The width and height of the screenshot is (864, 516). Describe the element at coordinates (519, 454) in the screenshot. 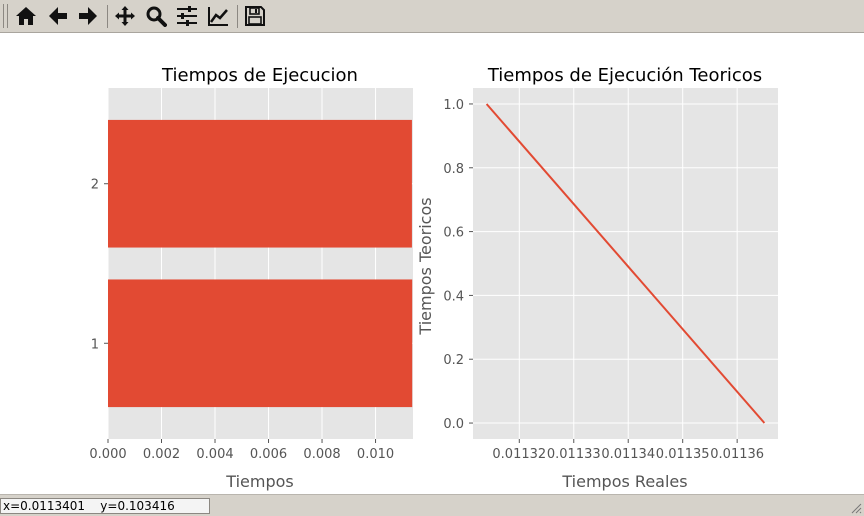

I see `x-tick-label: 0.01132` at that location.